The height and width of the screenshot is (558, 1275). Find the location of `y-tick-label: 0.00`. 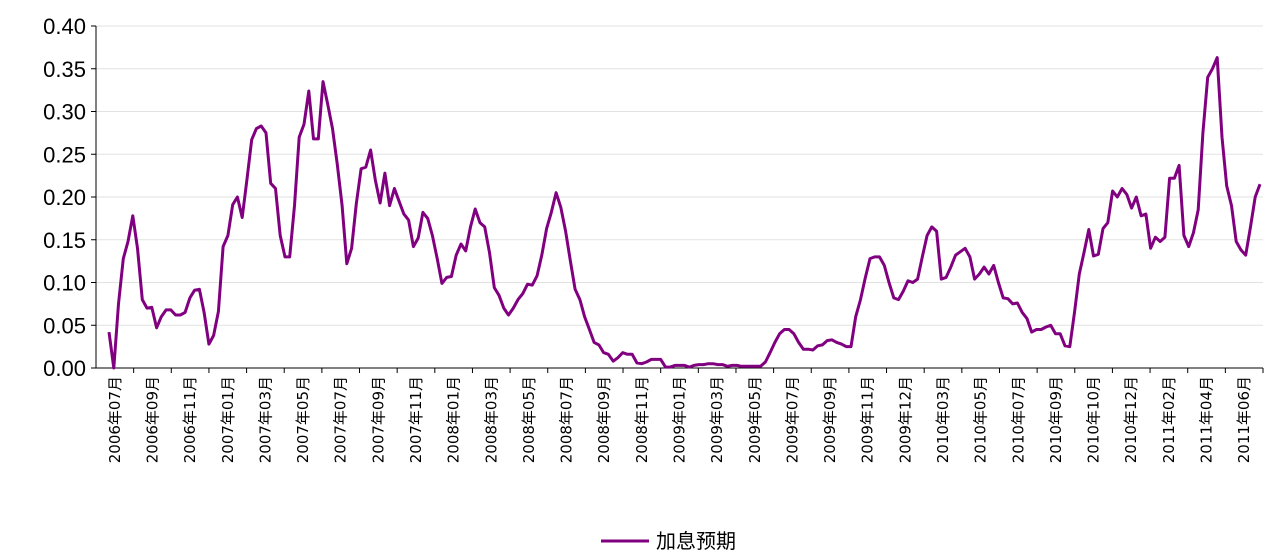

y-tick-label: 0.00 is located at coordinates (64, 368).